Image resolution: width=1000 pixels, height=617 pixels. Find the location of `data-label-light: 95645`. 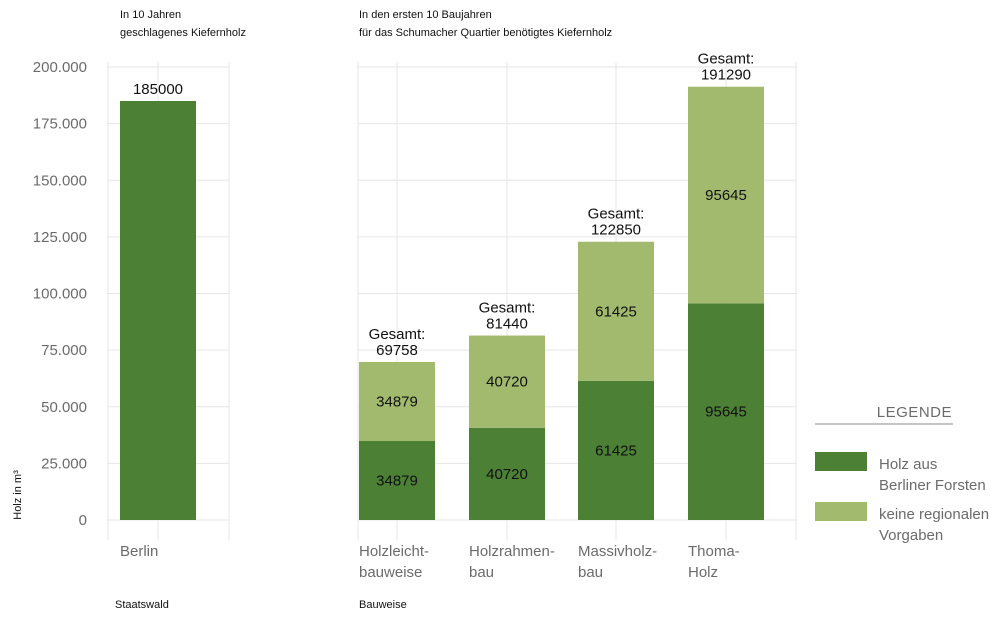

data-label-light: 95645 is located at coordinates (726, 195).